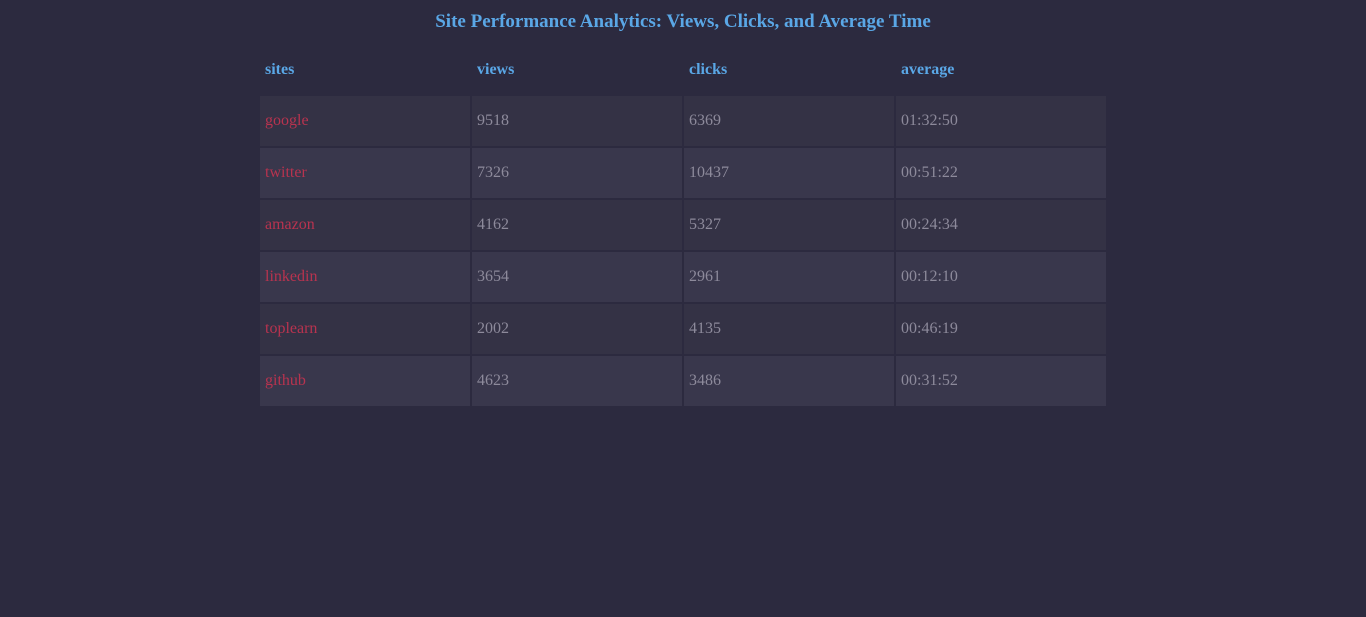 The width and height of the screenshot is (1366, 617). What do you see at coordinates (789, 277) in the screenshot?
I see `clicks-cell: 2961` at bounding box center [789, 277].